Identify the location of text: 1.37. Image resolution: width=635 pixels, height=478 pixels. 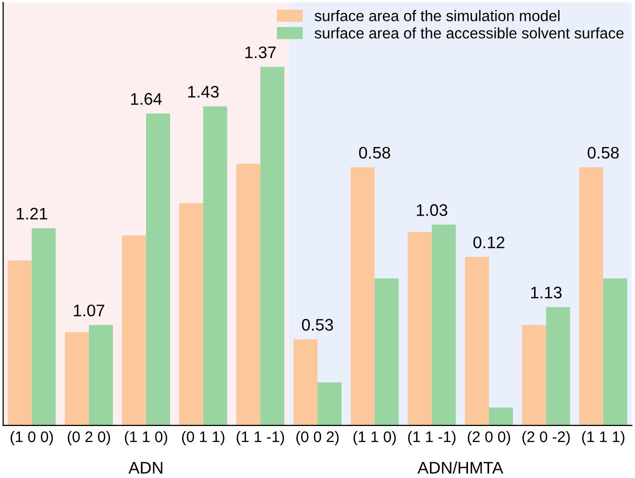
(260, 52).